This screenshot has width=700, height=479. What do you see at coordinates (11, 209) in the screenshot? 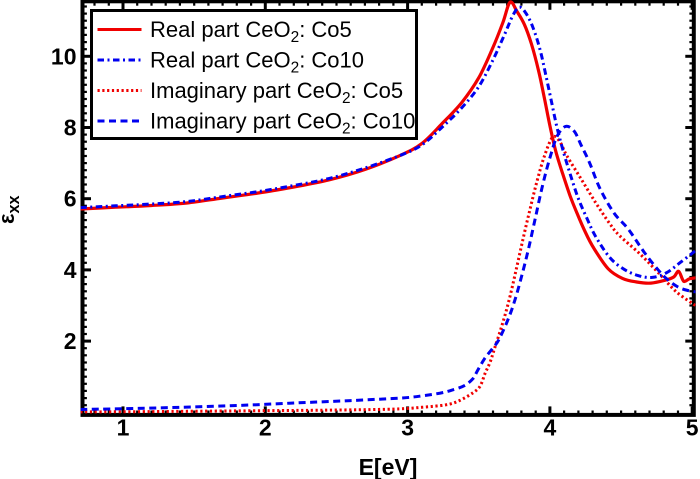
I see `svg-text: εxx` at bounding box center [11, 209].